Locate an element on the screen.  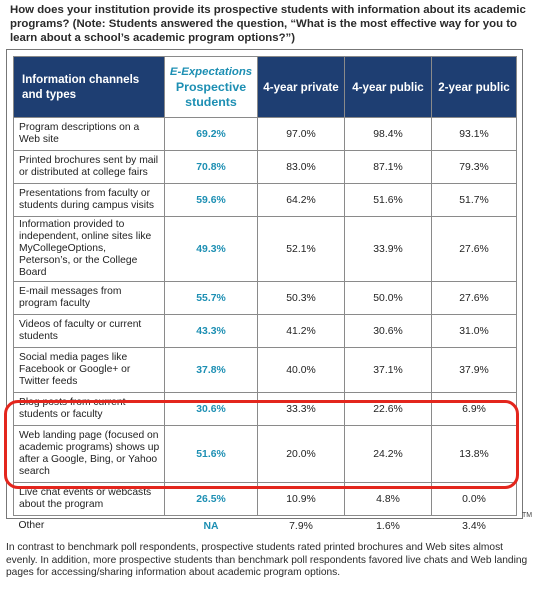
cell-4yr-private: 64.2% is located at coordinates (301, 200).